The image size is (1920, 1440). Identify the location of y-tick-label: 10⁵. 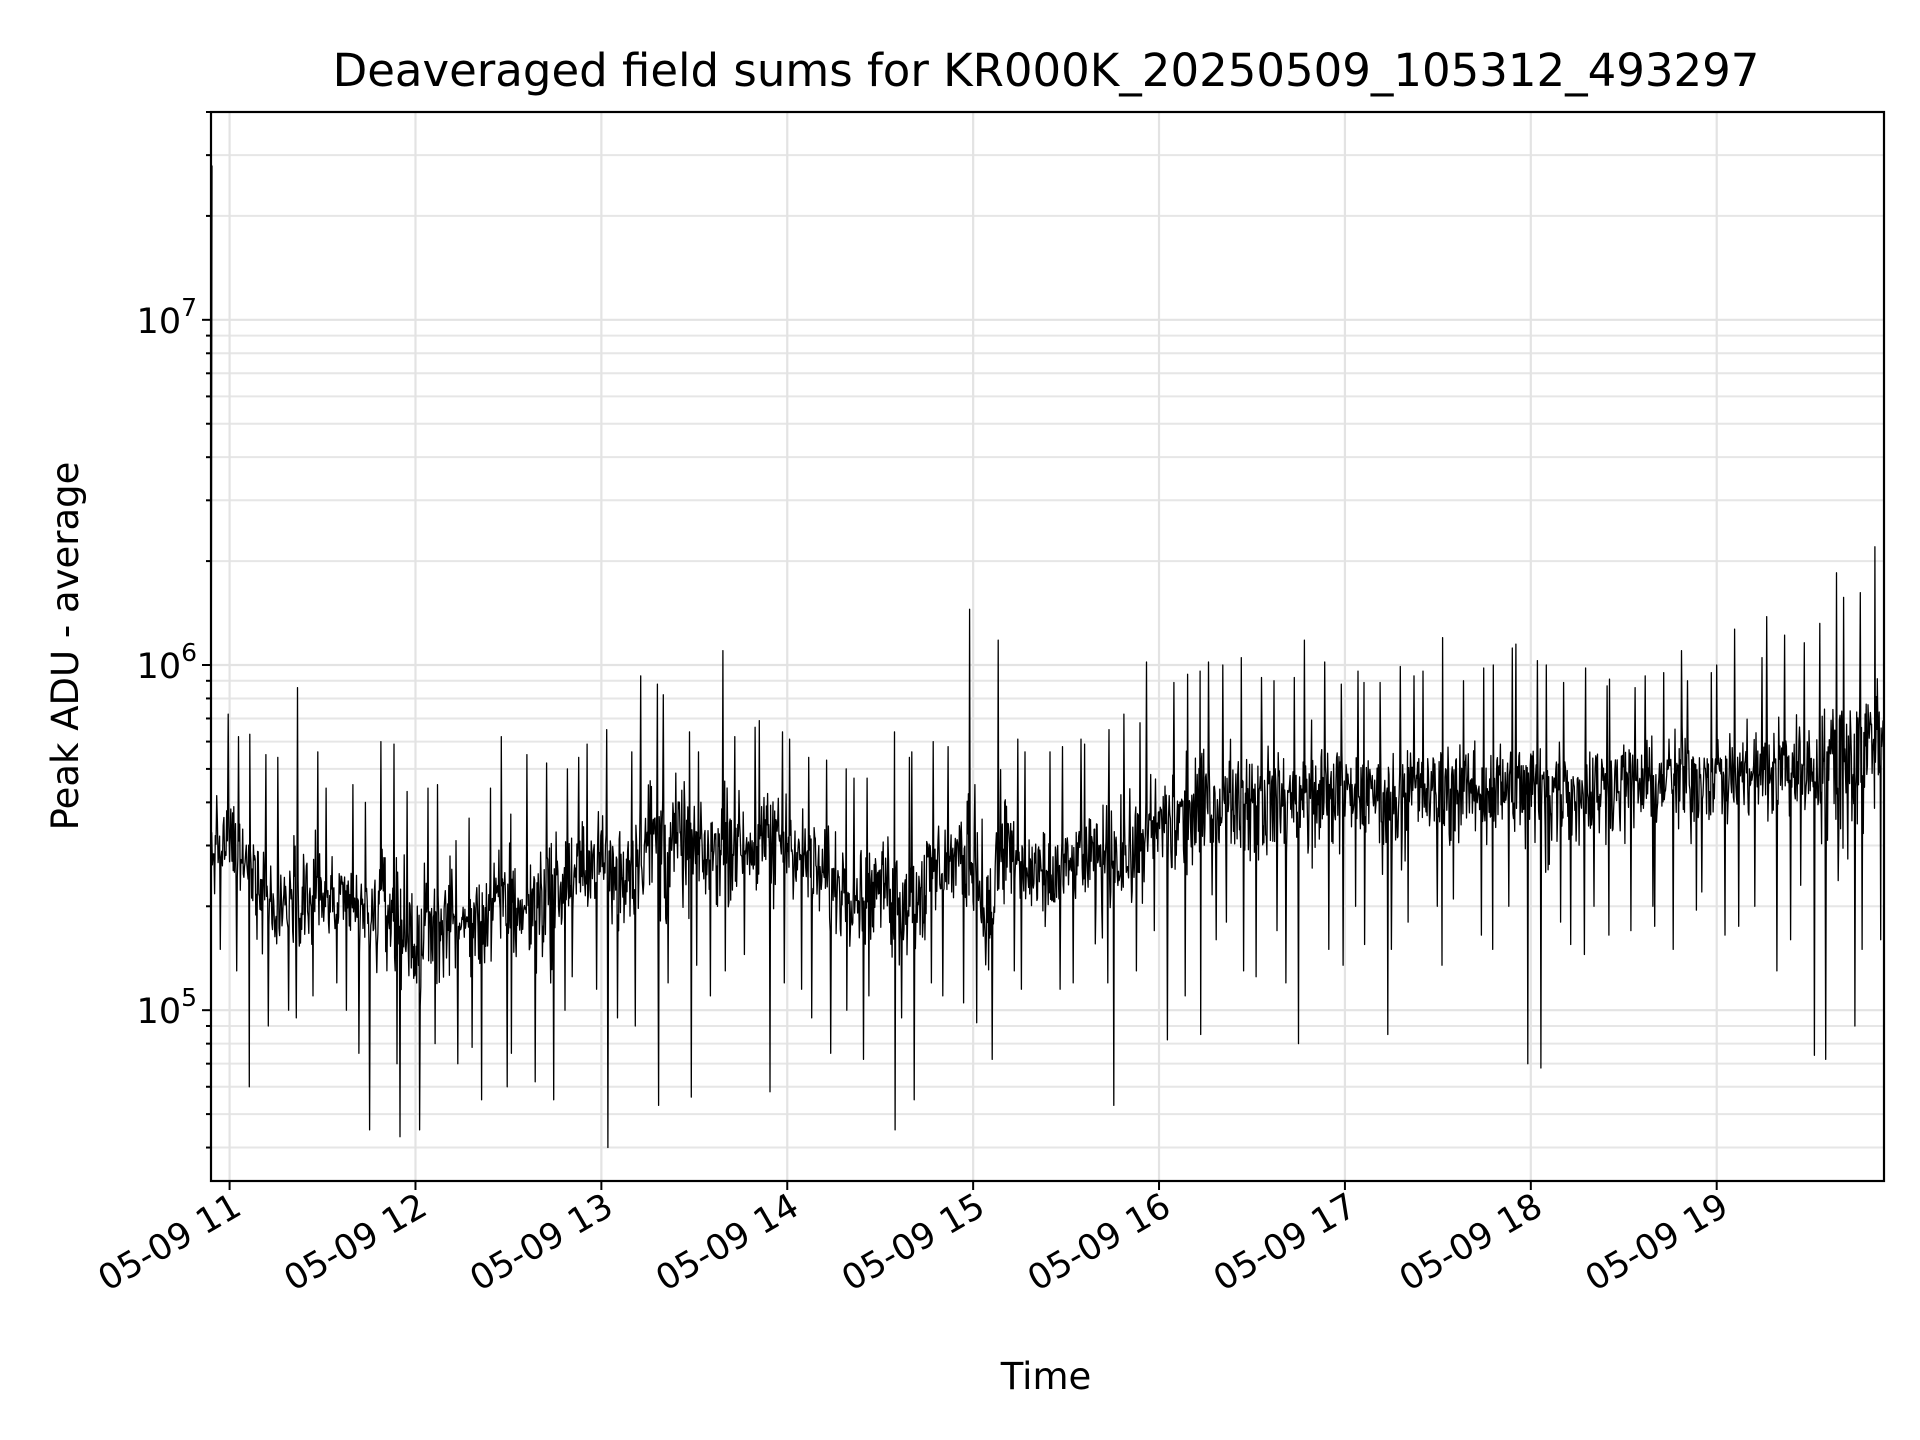
(167, 1007).